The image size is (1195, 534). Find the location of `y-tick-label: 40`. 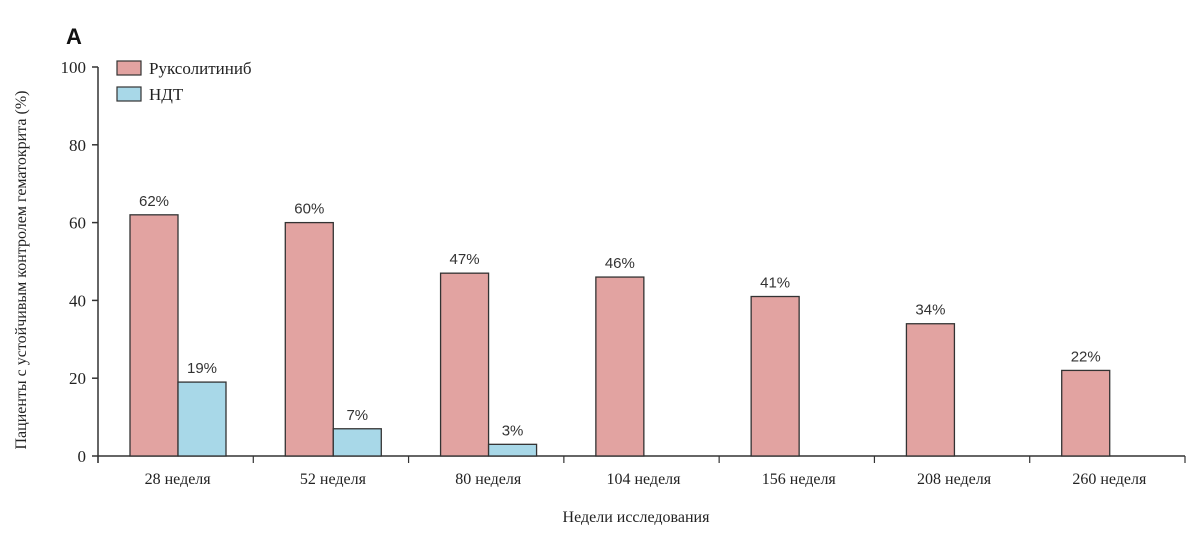

y-tick-label: 40 is located at coordinates (77, 300).